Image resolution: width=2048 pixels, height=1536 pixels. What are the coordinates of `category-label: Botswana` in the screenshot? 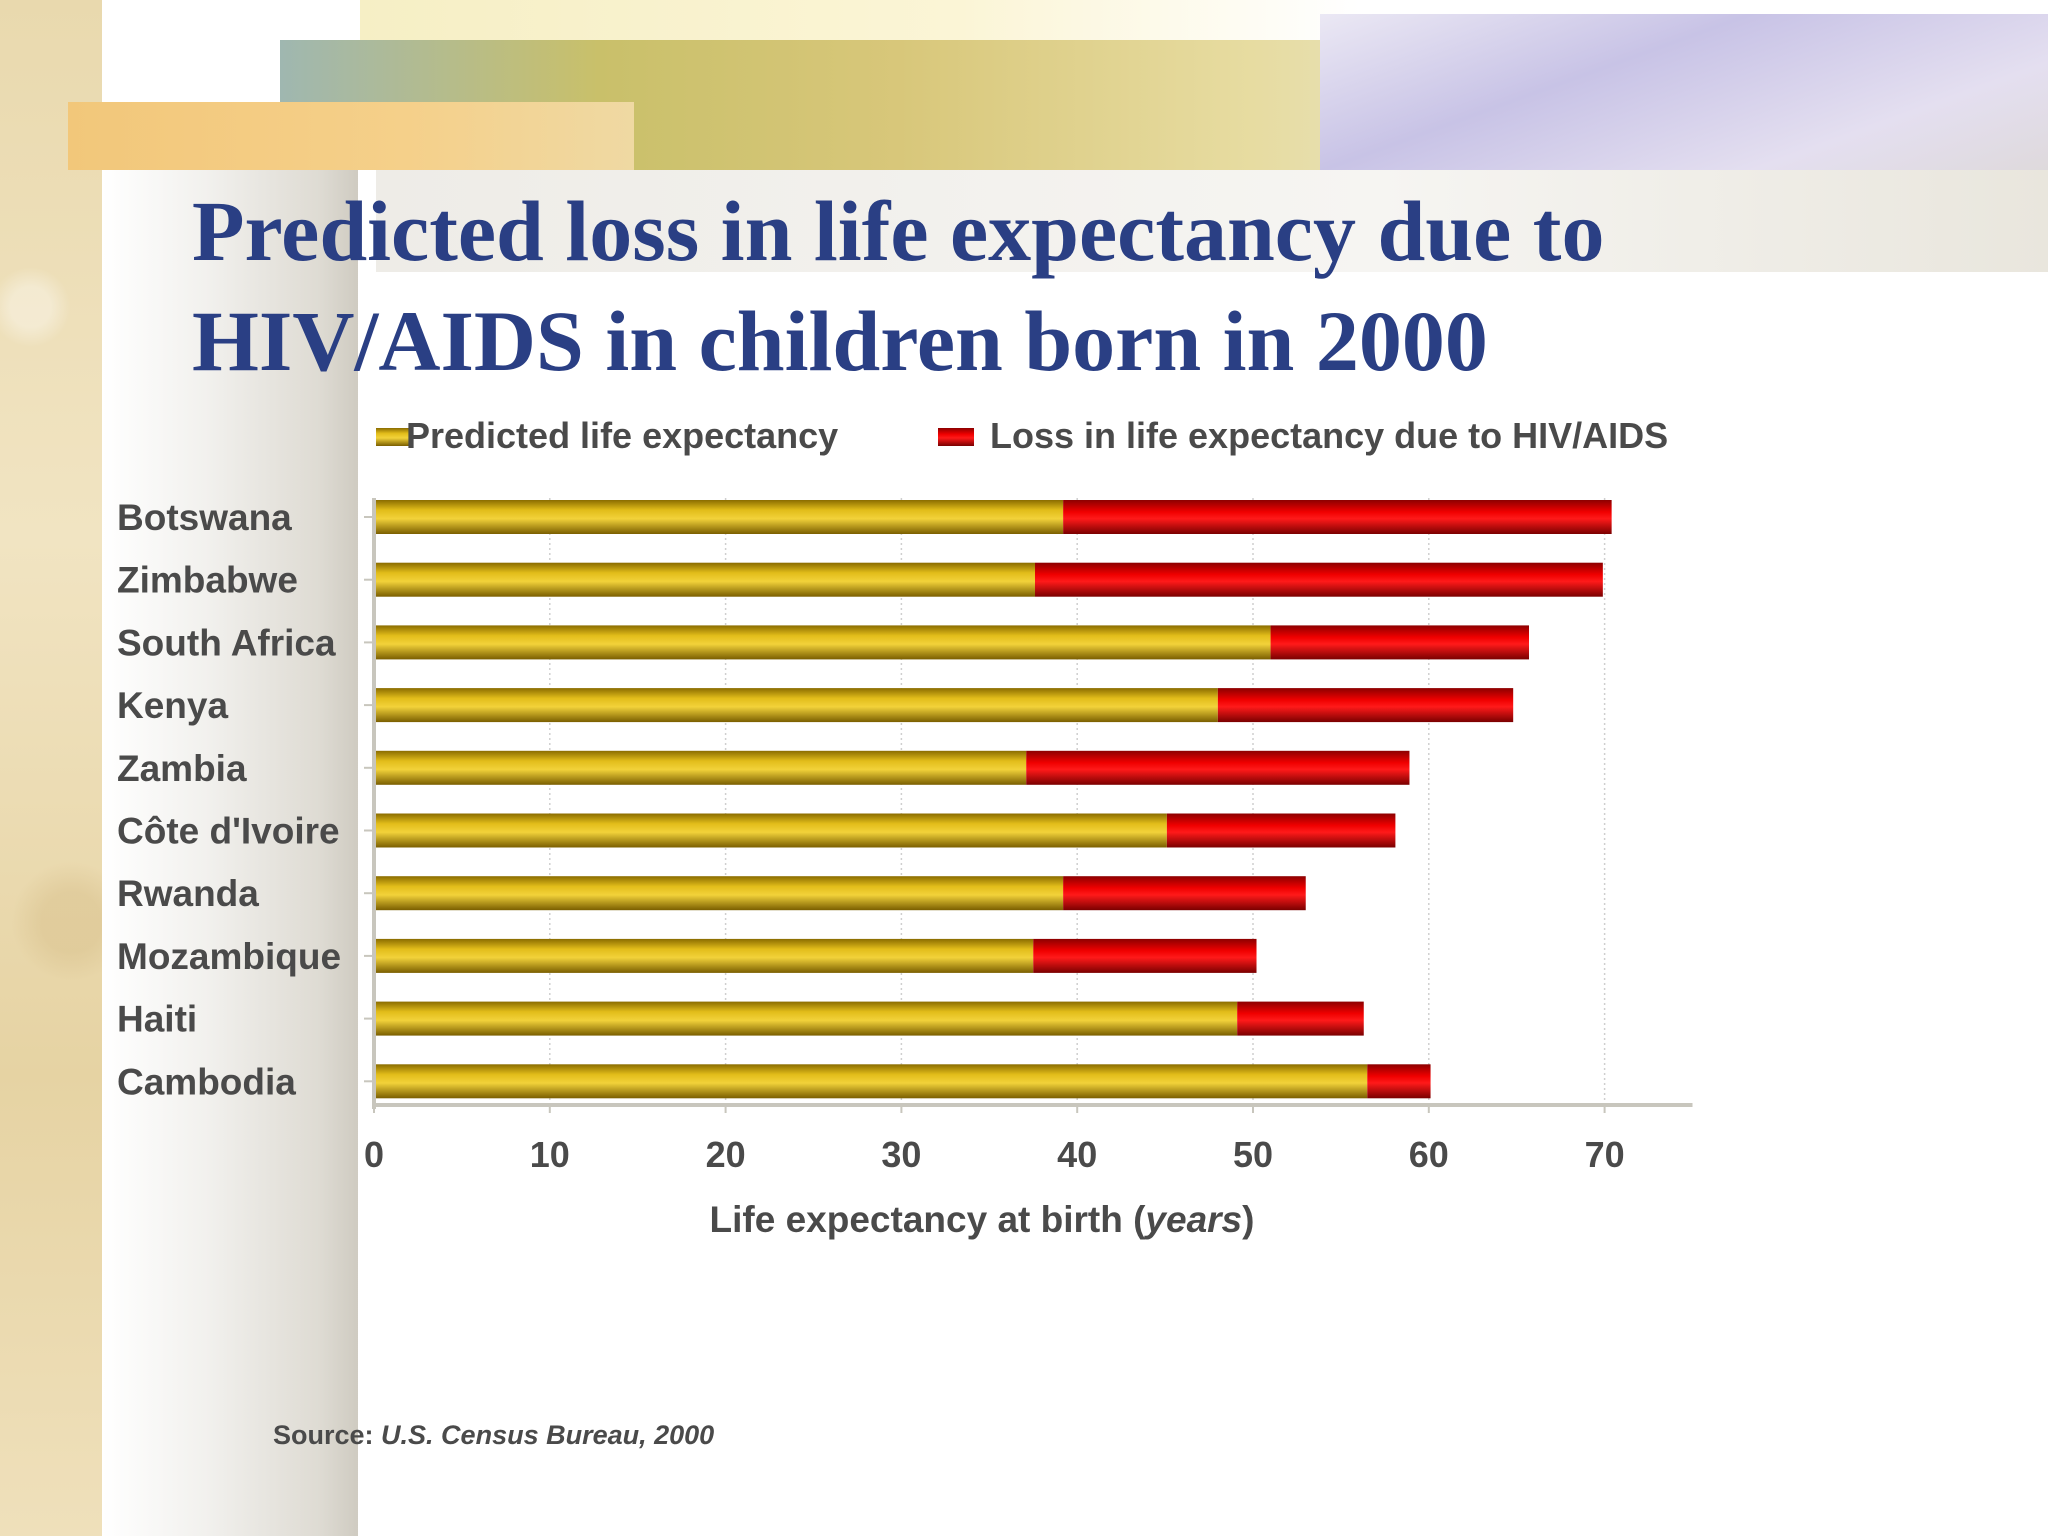 It's located at (204, 517).